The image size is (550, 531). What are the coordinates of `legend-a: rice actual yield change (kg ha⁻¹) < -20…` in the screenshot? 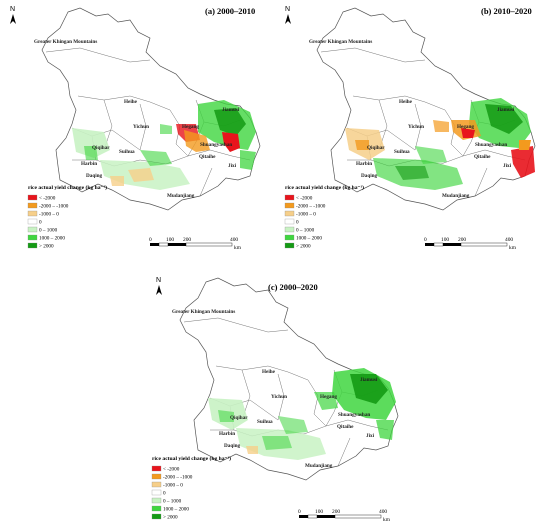 It's located at (67, 217).